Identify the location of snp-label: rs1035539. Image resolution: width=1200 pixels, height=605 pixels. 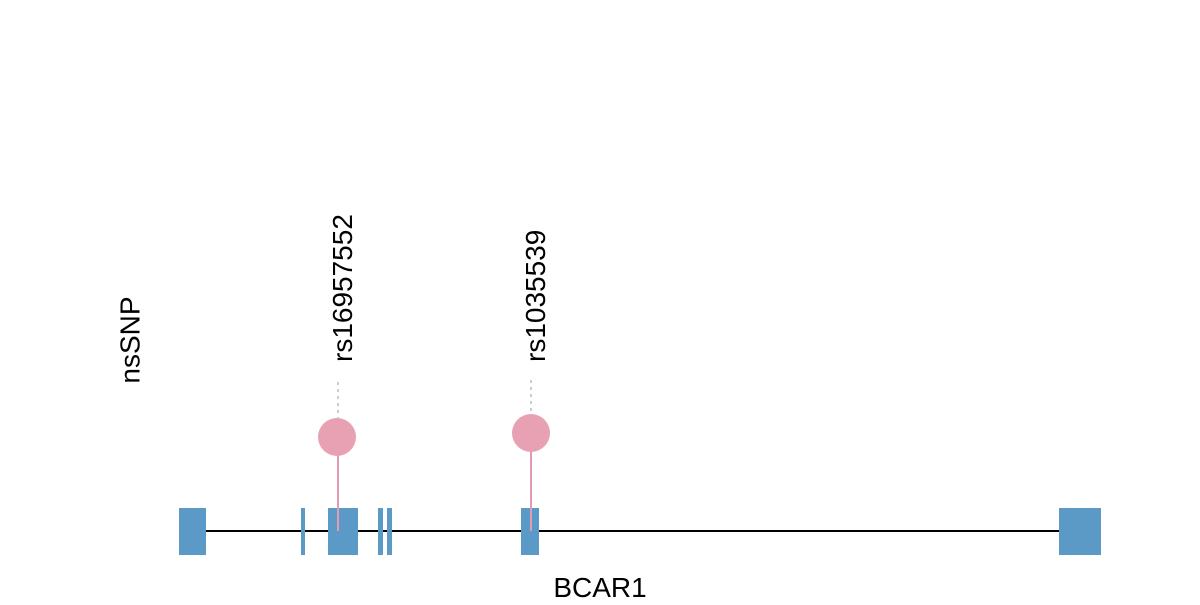
(535, 296).